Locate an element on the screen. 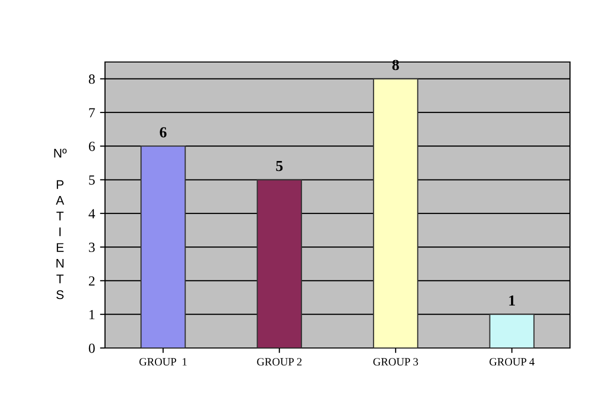 The height and width of the screenshot is (412, 615). y-tick-label: 3 is located at coordinates (91, 247).